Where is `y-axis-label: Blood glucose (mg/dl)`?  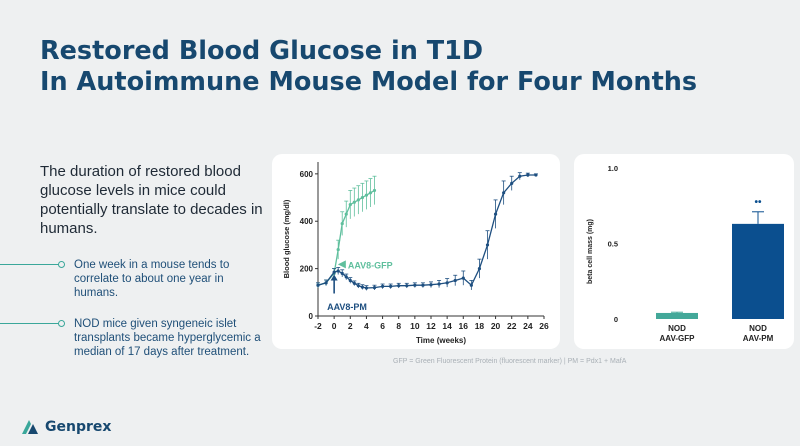 y-axis-label: Blood glucose (mg/dl) is located at coordinates (286, 238).